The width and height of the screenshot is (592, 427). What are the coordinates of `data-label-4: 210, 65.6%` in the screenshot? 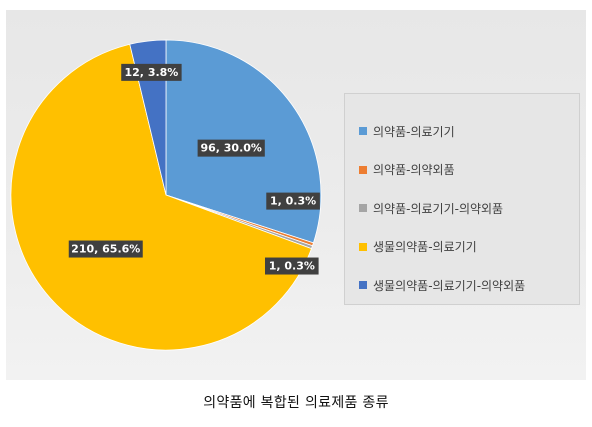 It's located at (105, 249).